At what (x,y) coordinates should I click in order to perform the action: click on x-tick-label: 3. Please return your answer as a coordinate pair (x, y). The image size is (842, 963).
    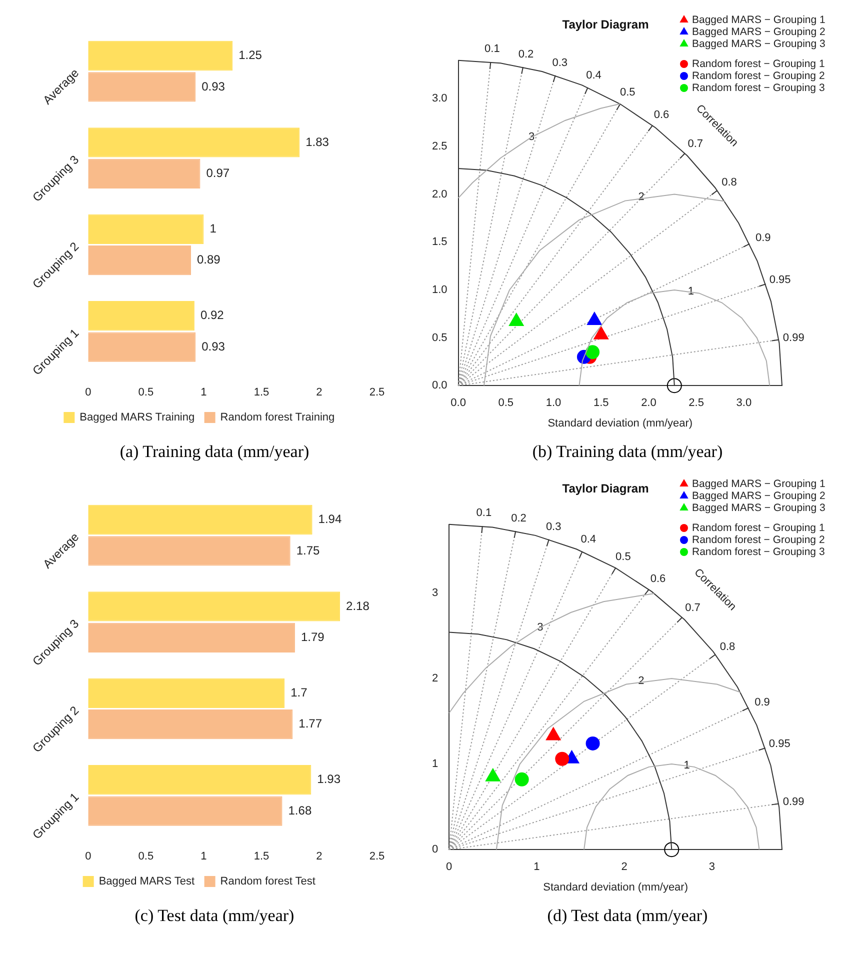
    Looking at the image, I should click on (711, 867).